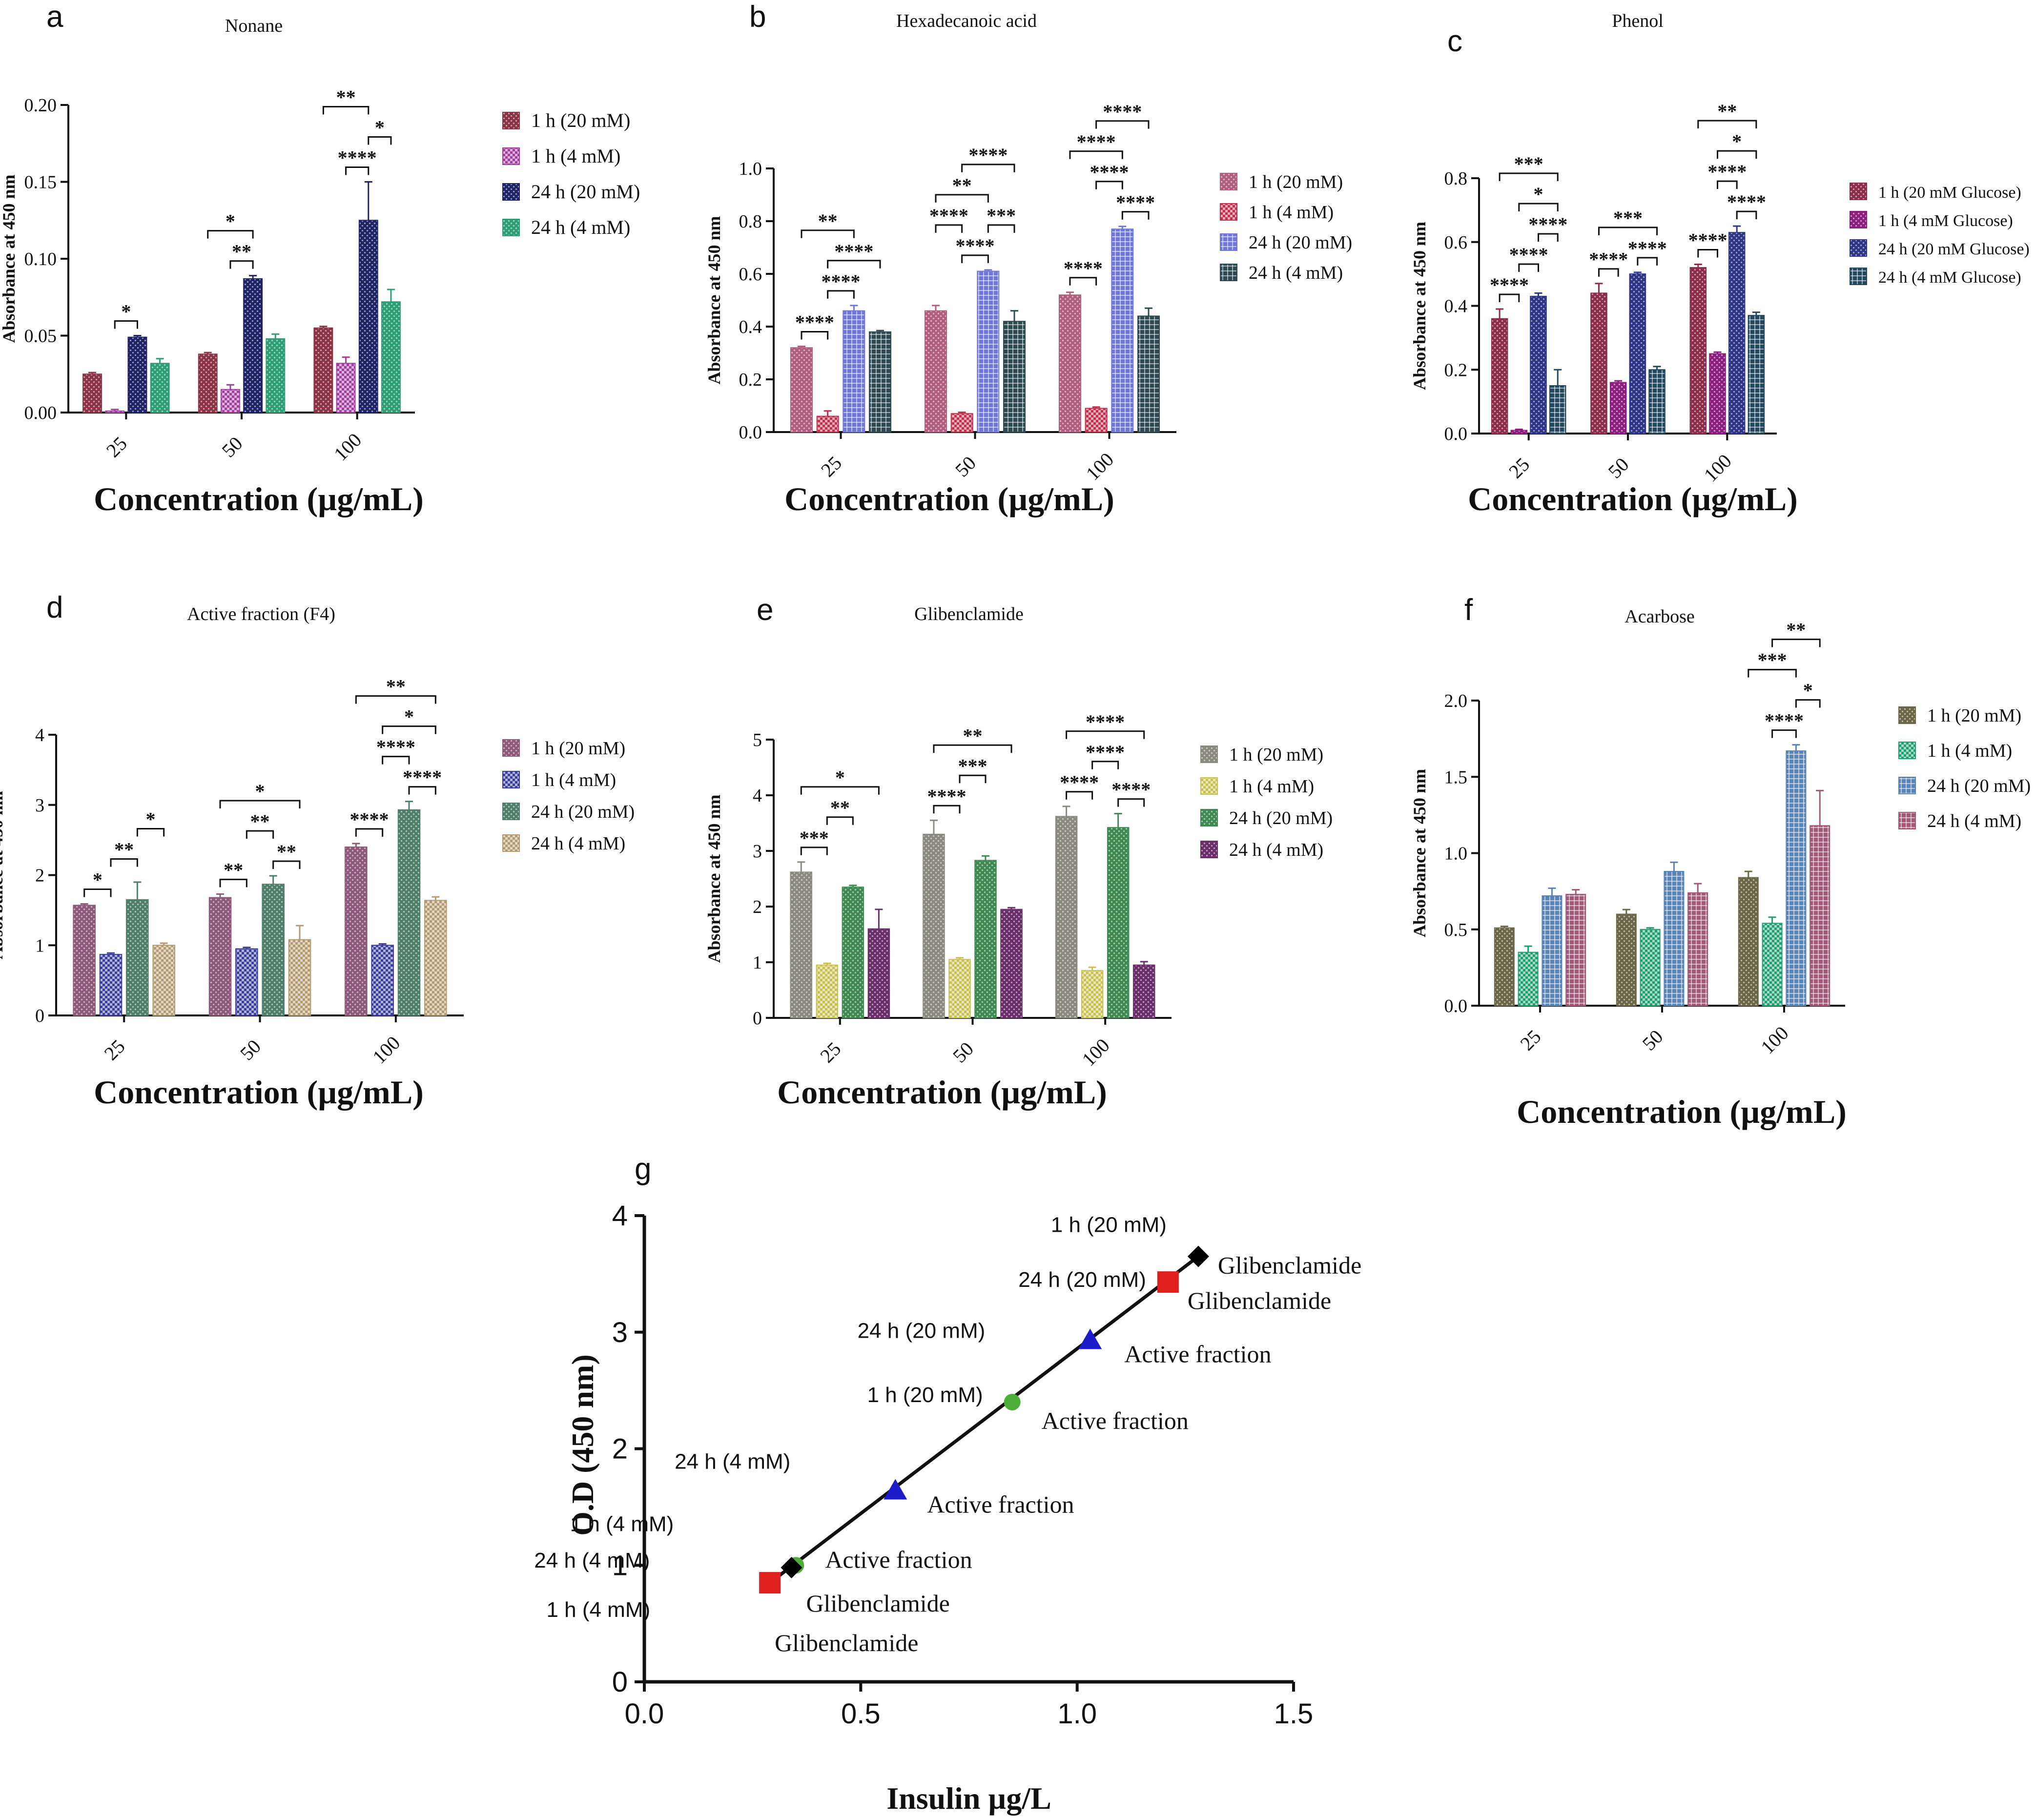 This screenshot has width=2036, height=1820. I want to click on y-tick-label: 3, so click(39, 805).